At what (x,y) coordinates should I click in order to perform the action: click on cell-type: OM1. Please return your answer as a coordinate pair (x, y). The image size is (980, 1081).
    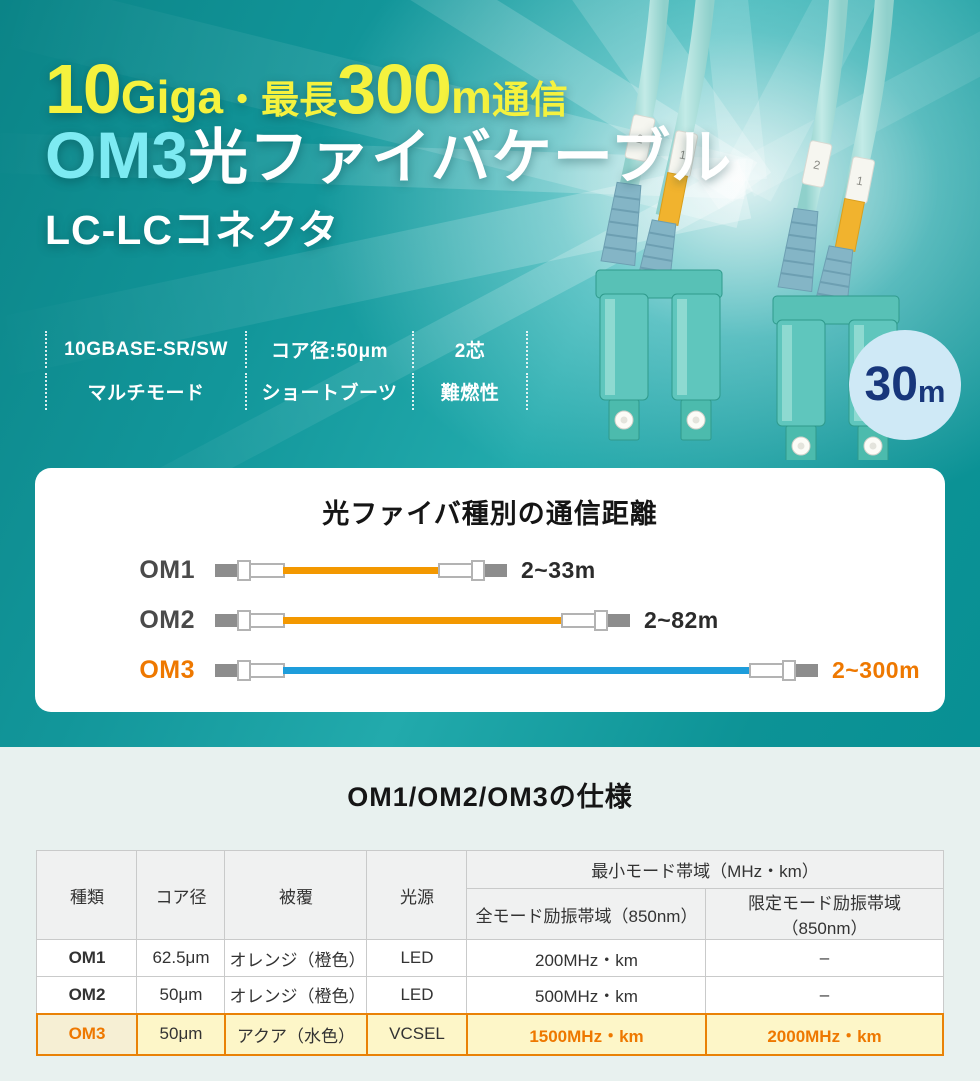
    Looking at the image, I should click on (87, 958).